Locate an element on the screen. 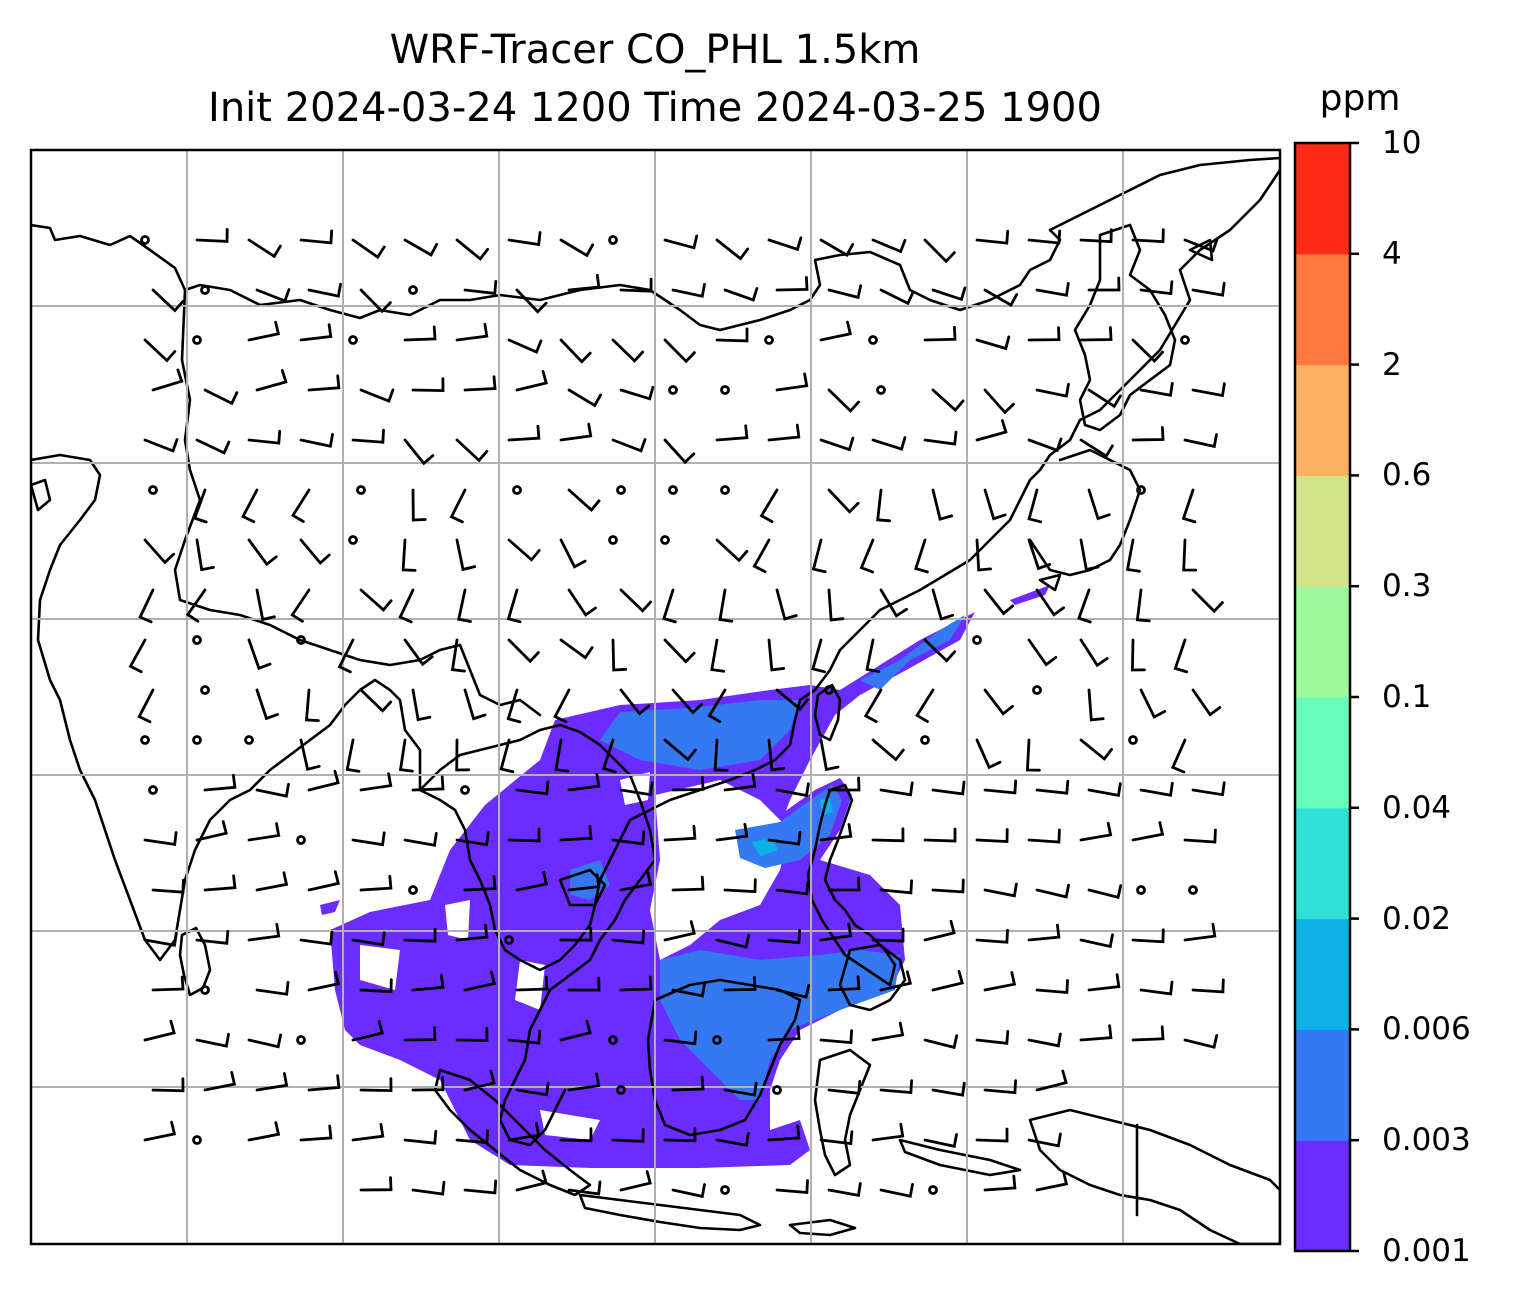 This screenshot has height=1306, width=1528. colorbar-tick-label: 0.006 is located at coordinates (1426, 1029).